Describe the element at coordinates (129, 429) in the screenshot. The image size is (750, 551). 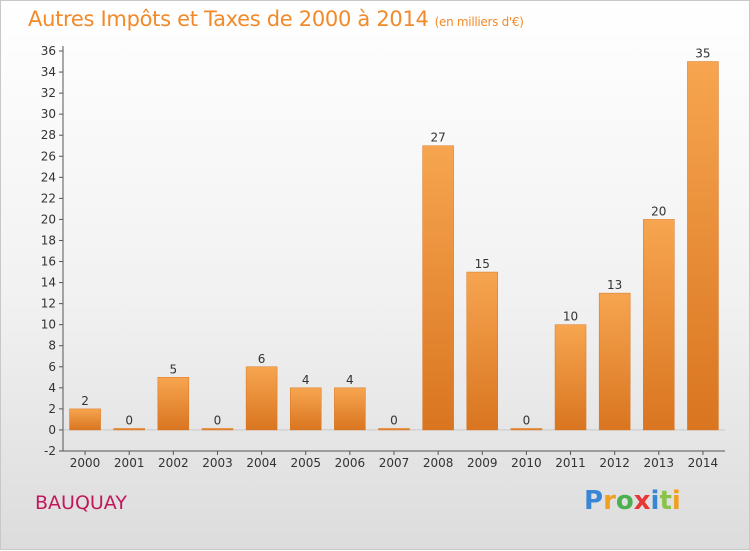
I see `bar-2001` at that location.